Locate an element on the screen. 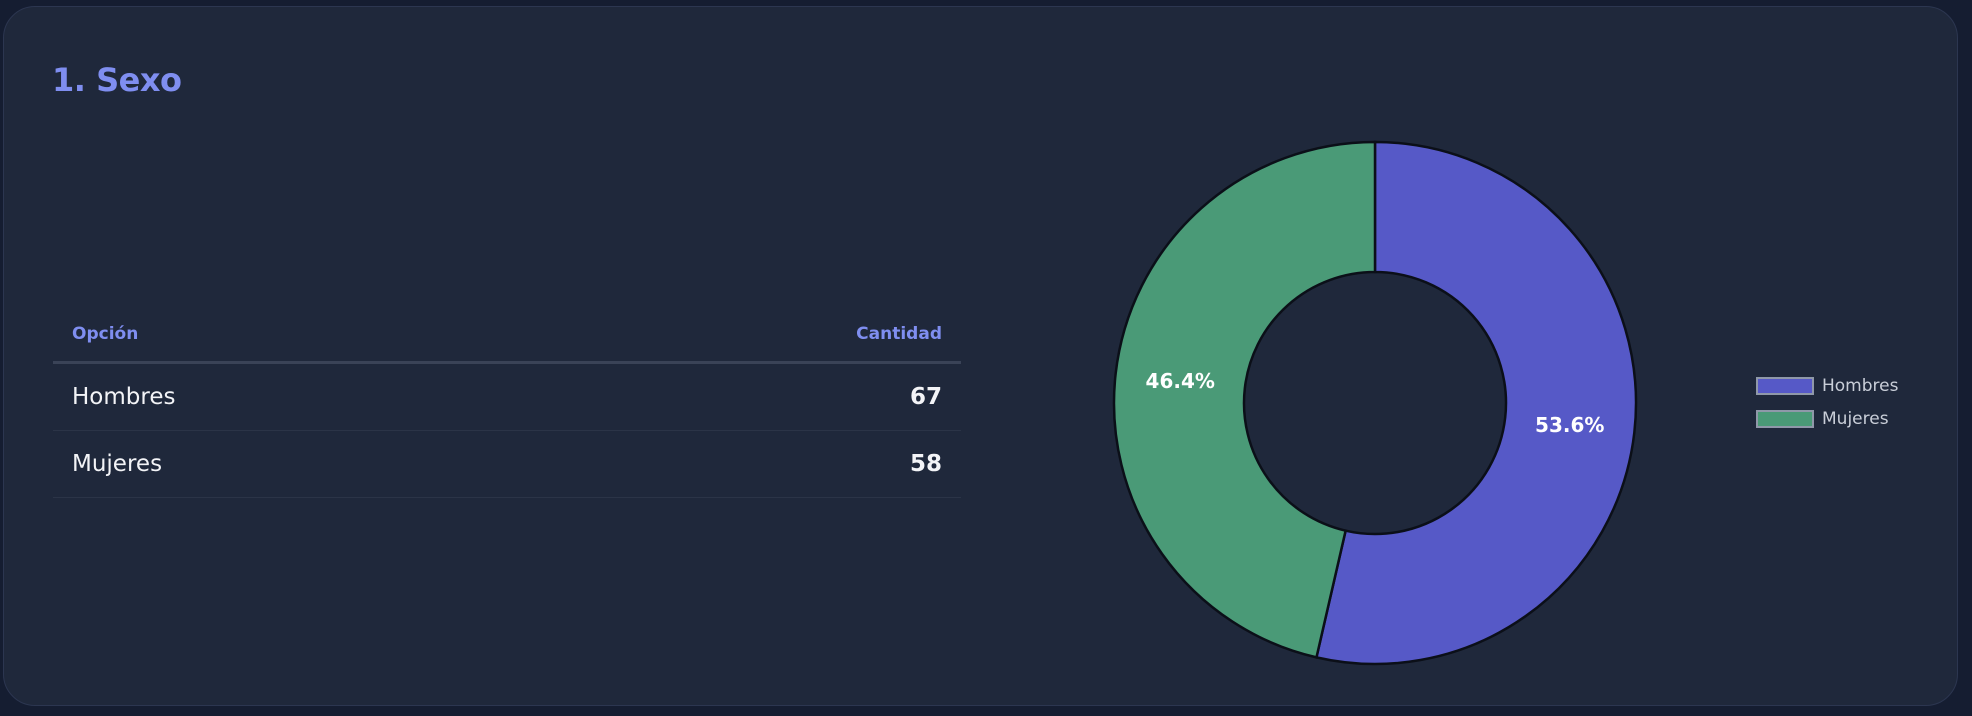  row-value-hombres: 67 is located at coordinates (925, 397).